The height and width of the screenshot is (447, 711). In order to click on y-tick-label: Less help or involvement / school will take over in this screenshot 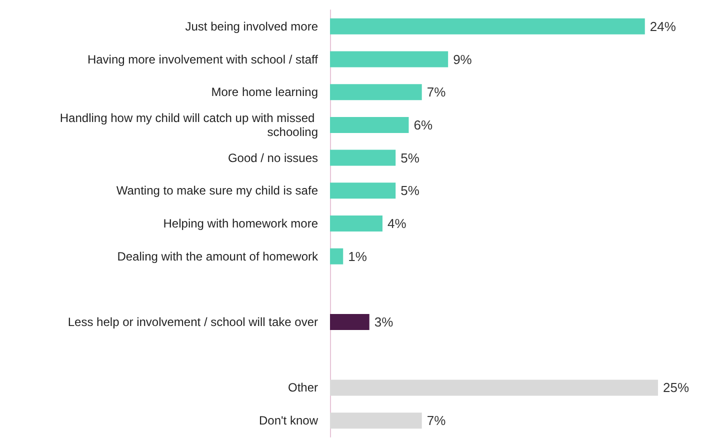, I will do `click(193, 322)`.